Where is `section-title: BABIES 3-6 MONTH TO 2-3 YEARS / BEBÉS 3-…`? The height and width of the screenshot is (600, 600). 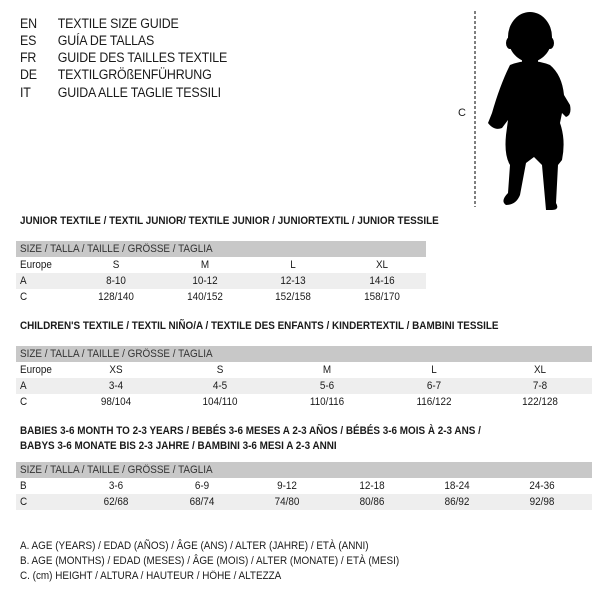 section-title: BABIES 3-6 MONTH TO 2-3 YEARS / BEBÉS 3-… is located at coordinates (250, 431).